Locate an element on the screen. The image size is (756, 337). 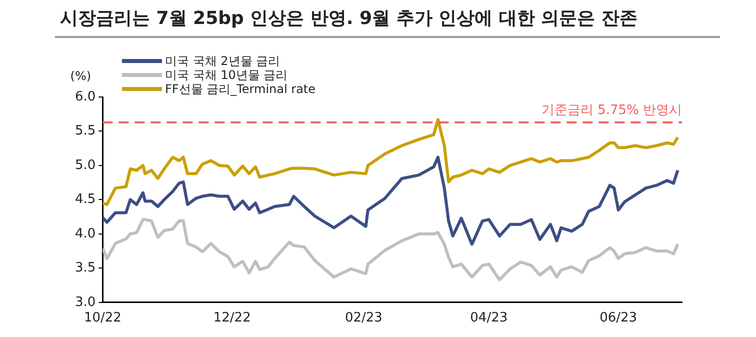
y-tick-label: 5.0 is located at coordinates (85, 165).